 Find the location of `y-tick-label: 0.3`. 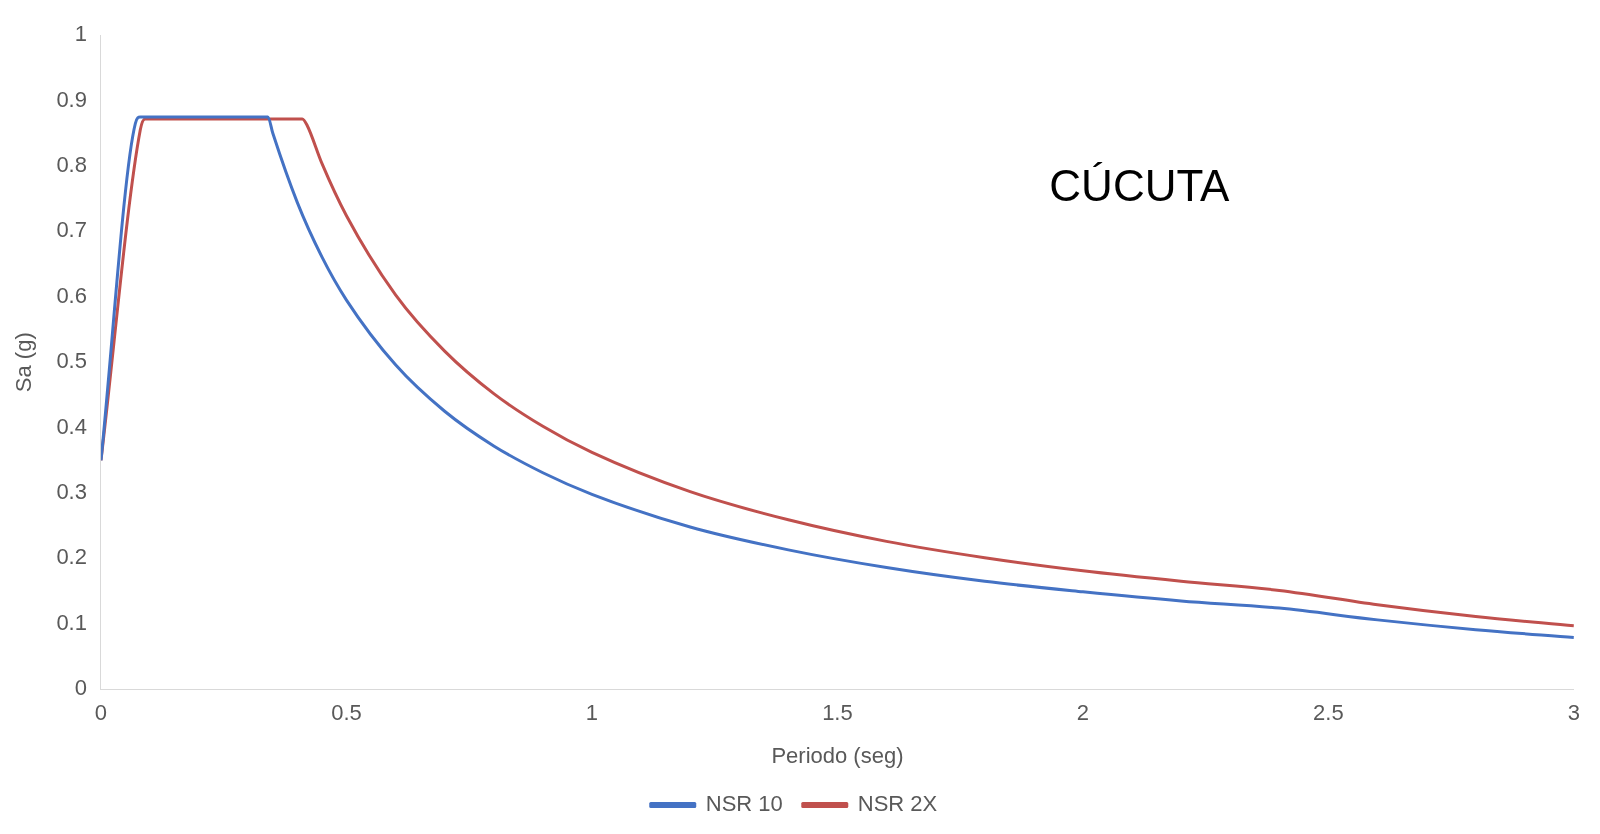

y-tick-label: 0.3 is located at coordinates (71, 492).